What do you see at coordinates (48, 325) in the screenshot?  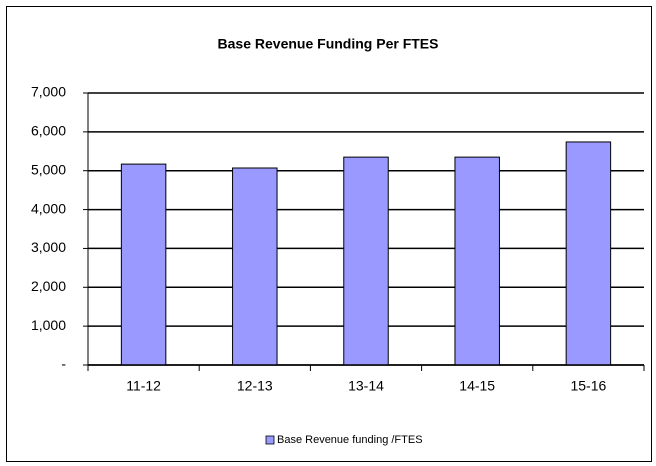 I see `y-tick-label: 1,000` at bounding box center [48, 325].